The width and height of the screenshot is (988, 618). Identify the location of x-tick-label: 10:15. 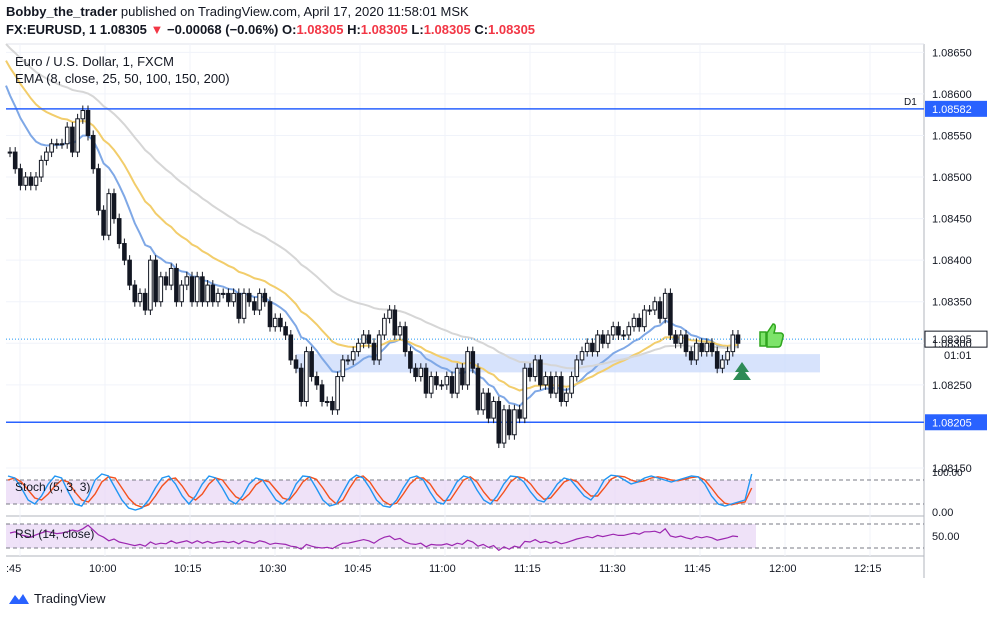
(188, 569).